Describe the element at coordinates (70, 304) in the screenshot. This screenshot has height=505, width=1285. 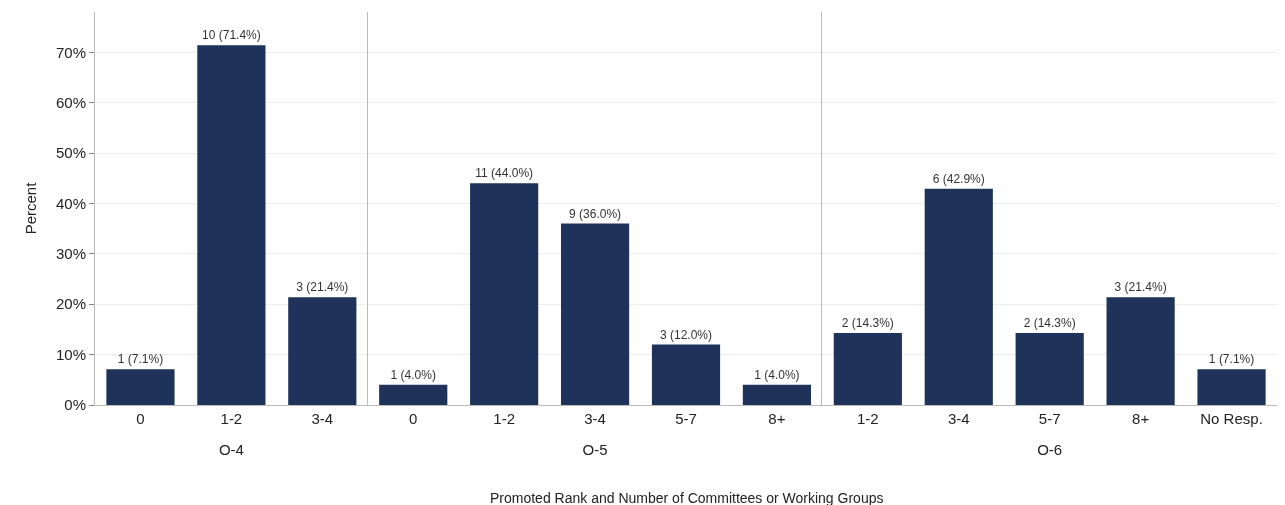
I see `y-tick-label: 20%` at that location.